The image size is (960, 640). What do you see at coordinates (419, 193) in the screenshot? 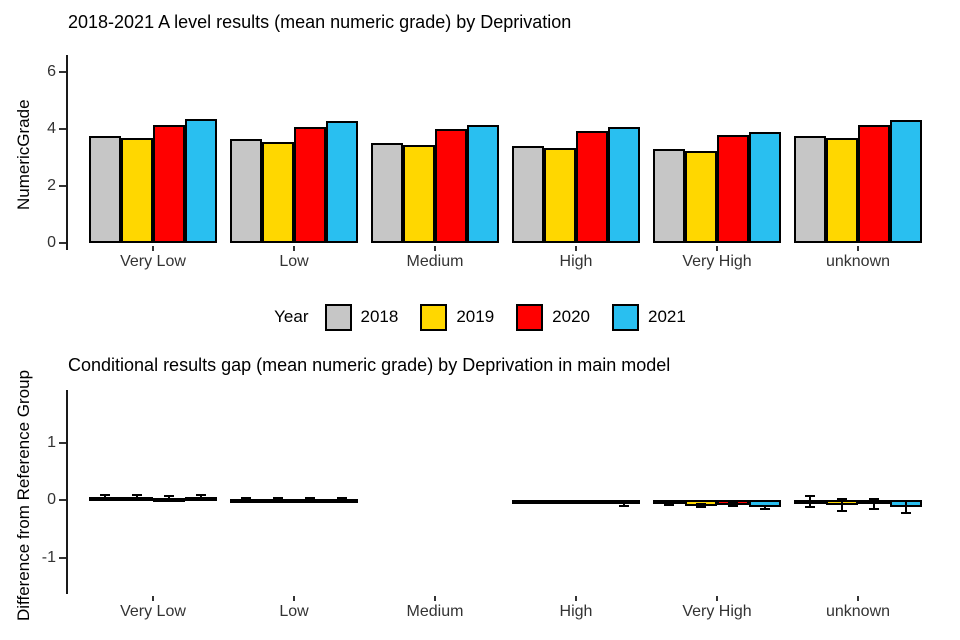
I see `bar-2019-medium` at bounding box center [419, 193].